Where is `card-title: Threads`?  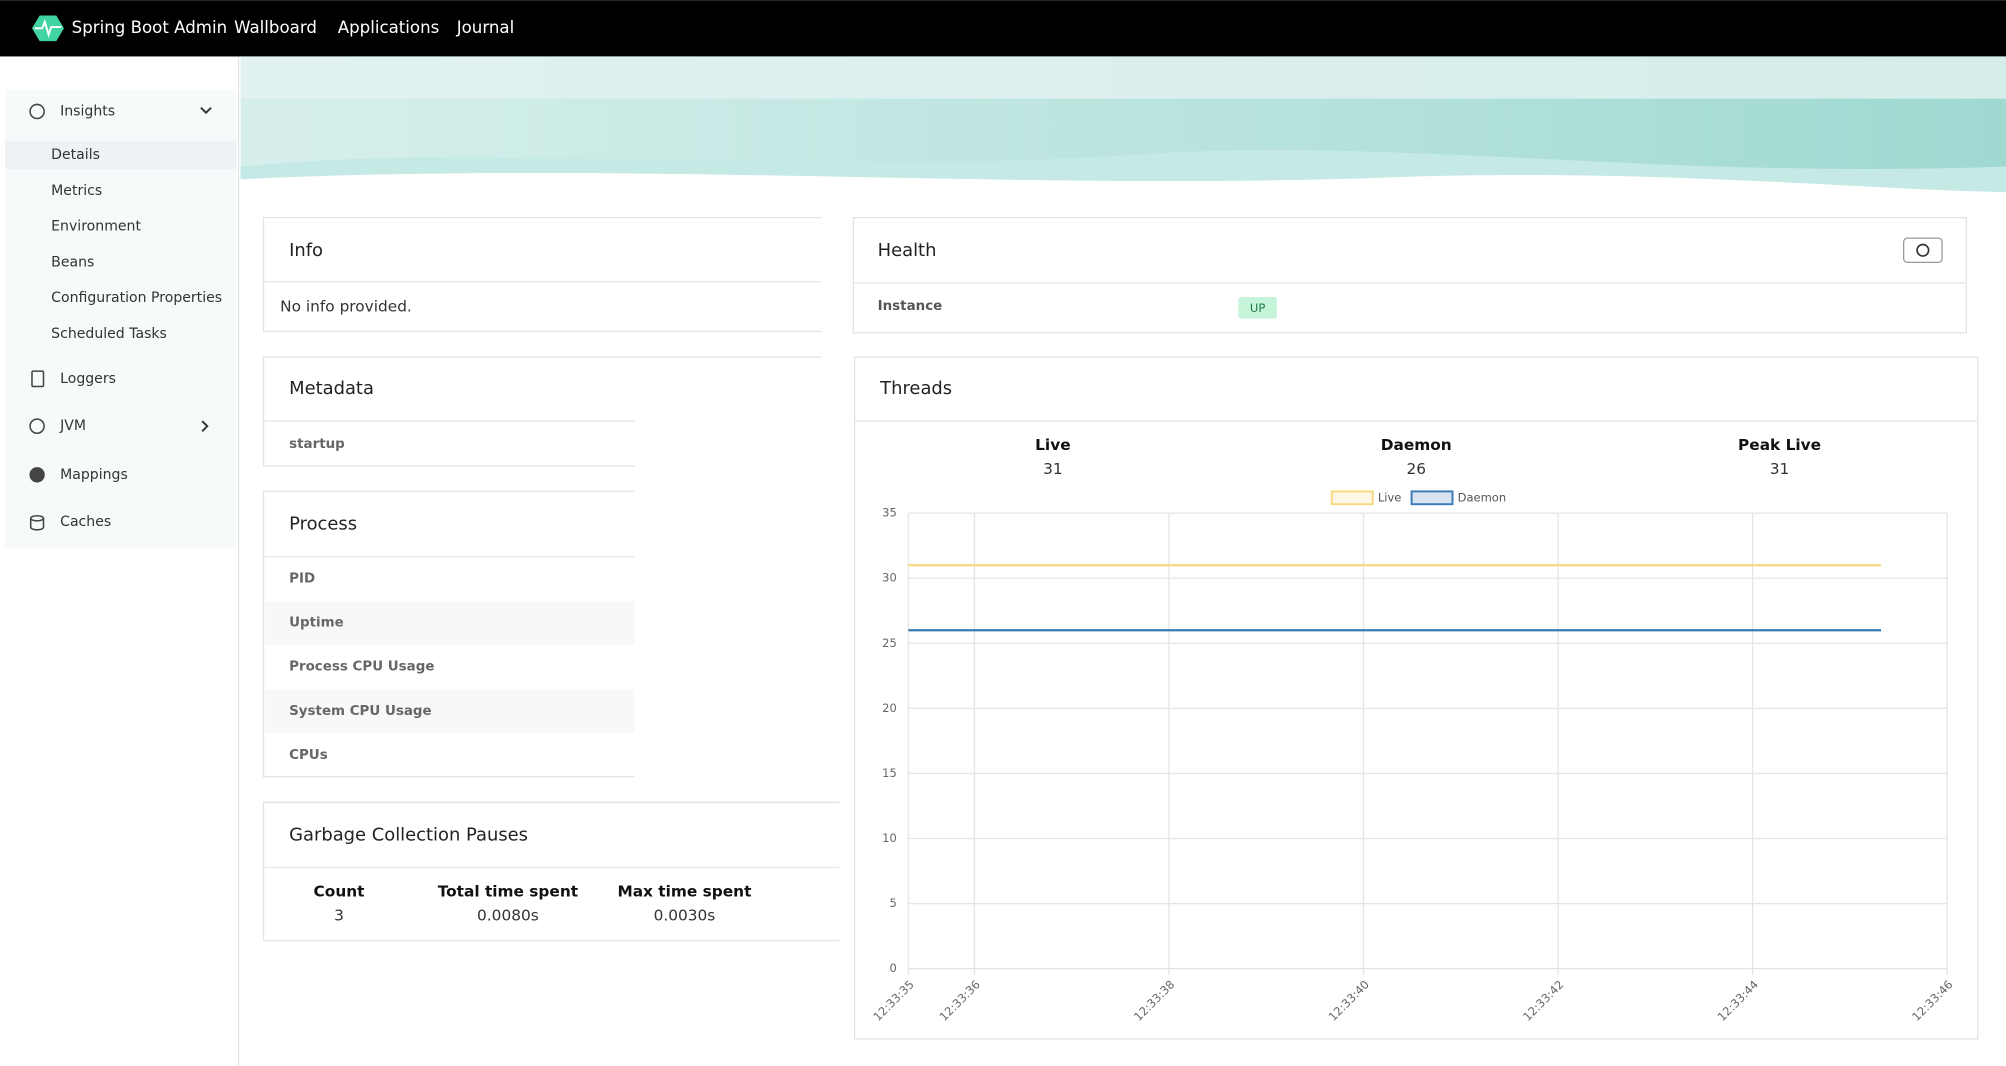
card-title: Threads is located at coordinates (915, 388).